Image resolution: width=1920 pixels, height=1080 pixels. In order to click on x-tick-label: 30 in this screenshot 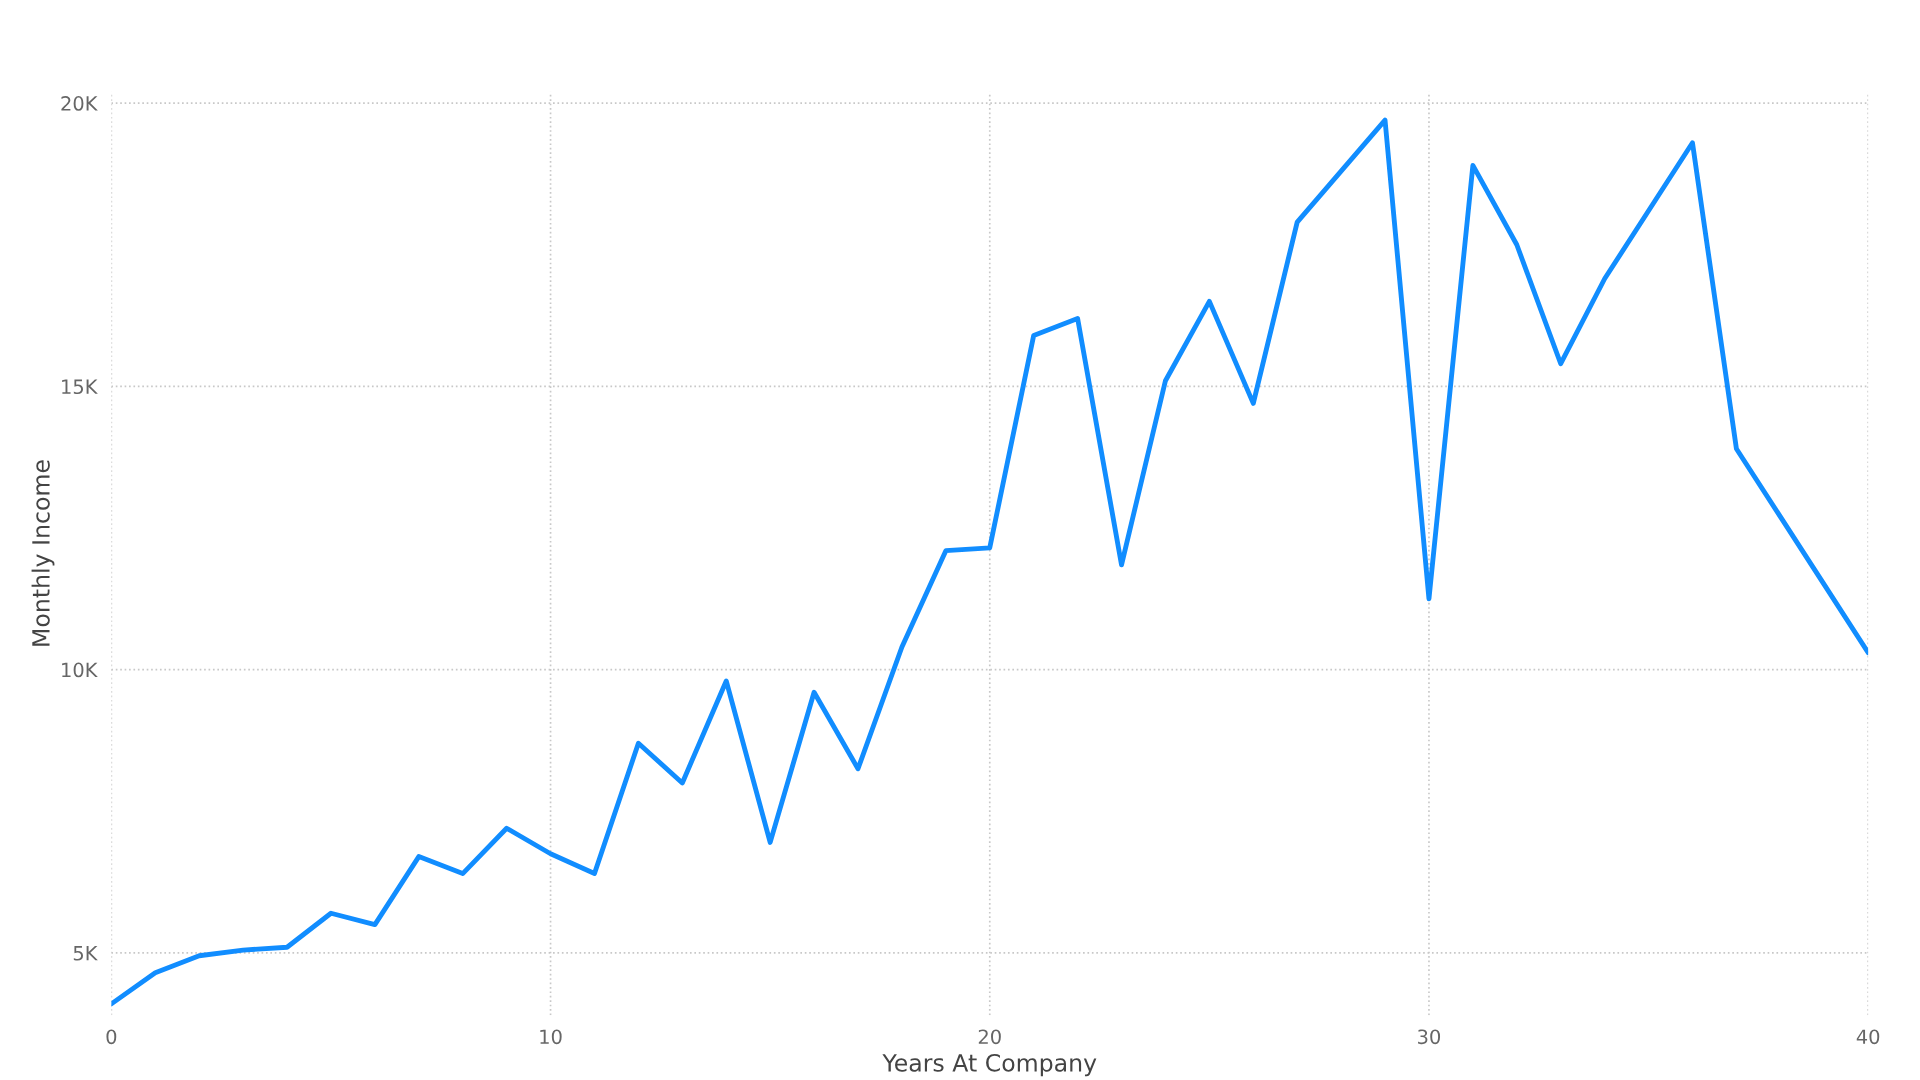, I will do `click(1429, 1037)`.